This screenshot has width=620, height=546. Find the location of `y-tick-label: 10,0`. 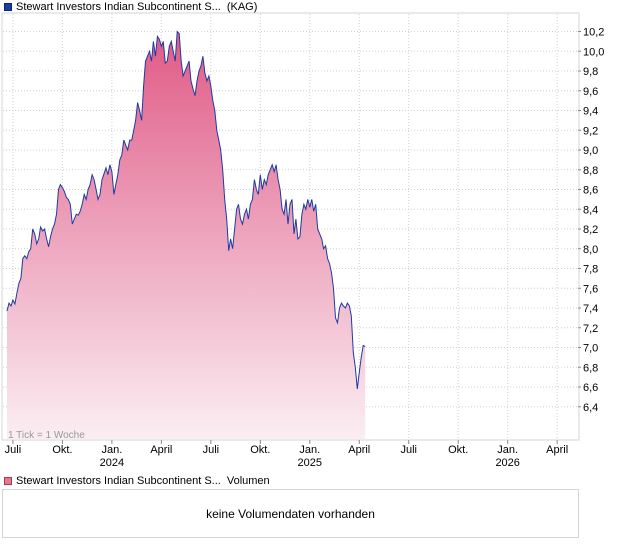

y-tick-label: 10,0 is located at coordinates (593, 52).